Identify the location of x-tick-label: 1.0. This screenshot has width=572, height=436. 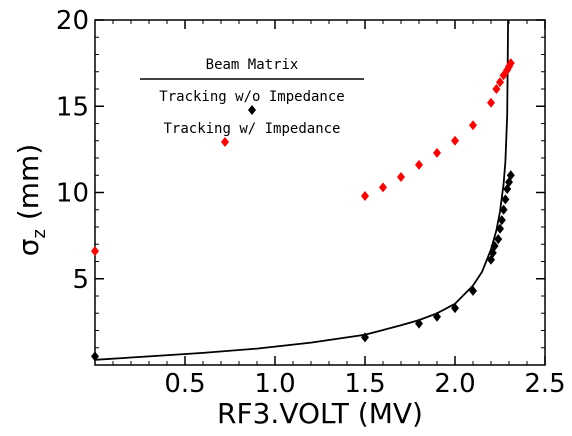
(274, 384).